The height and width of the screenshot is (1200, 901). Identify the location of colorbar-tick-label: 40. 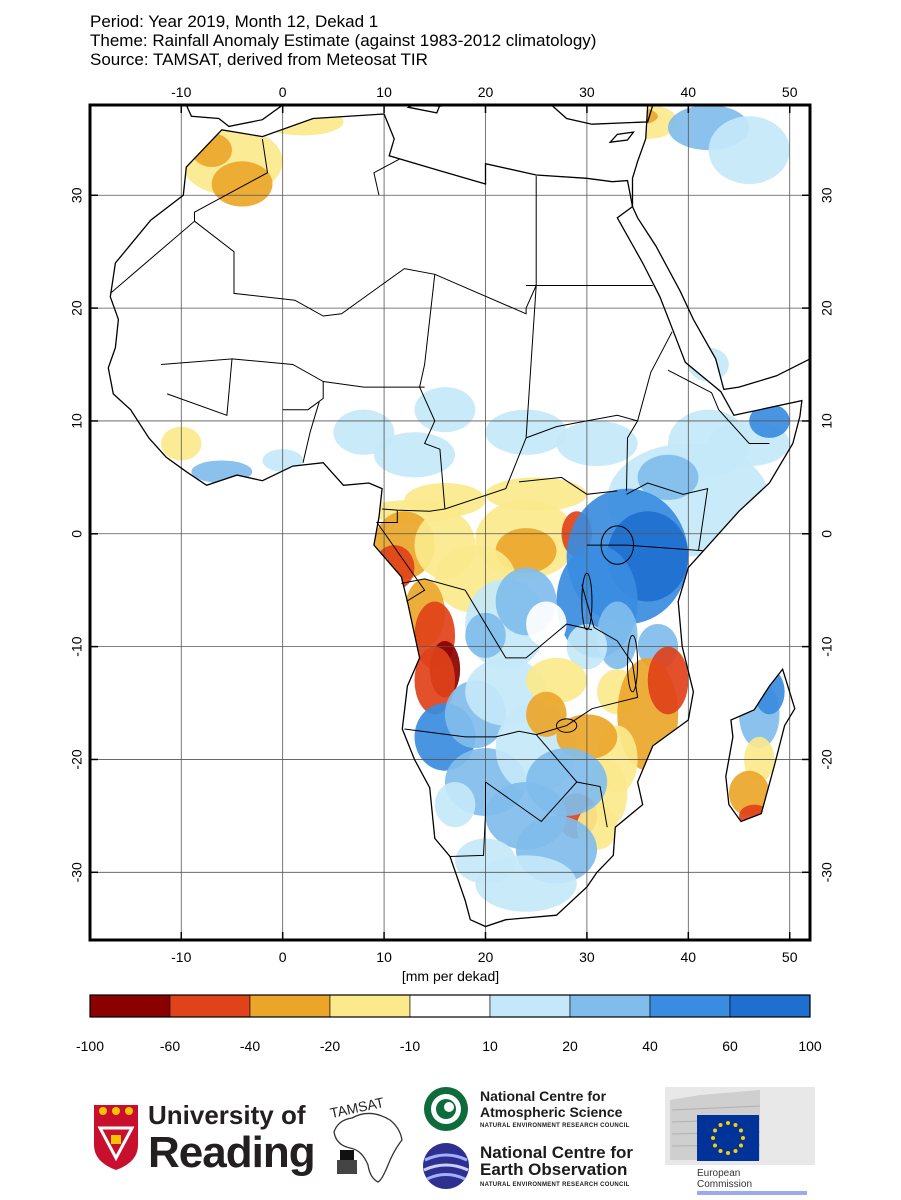
(650, 1046).